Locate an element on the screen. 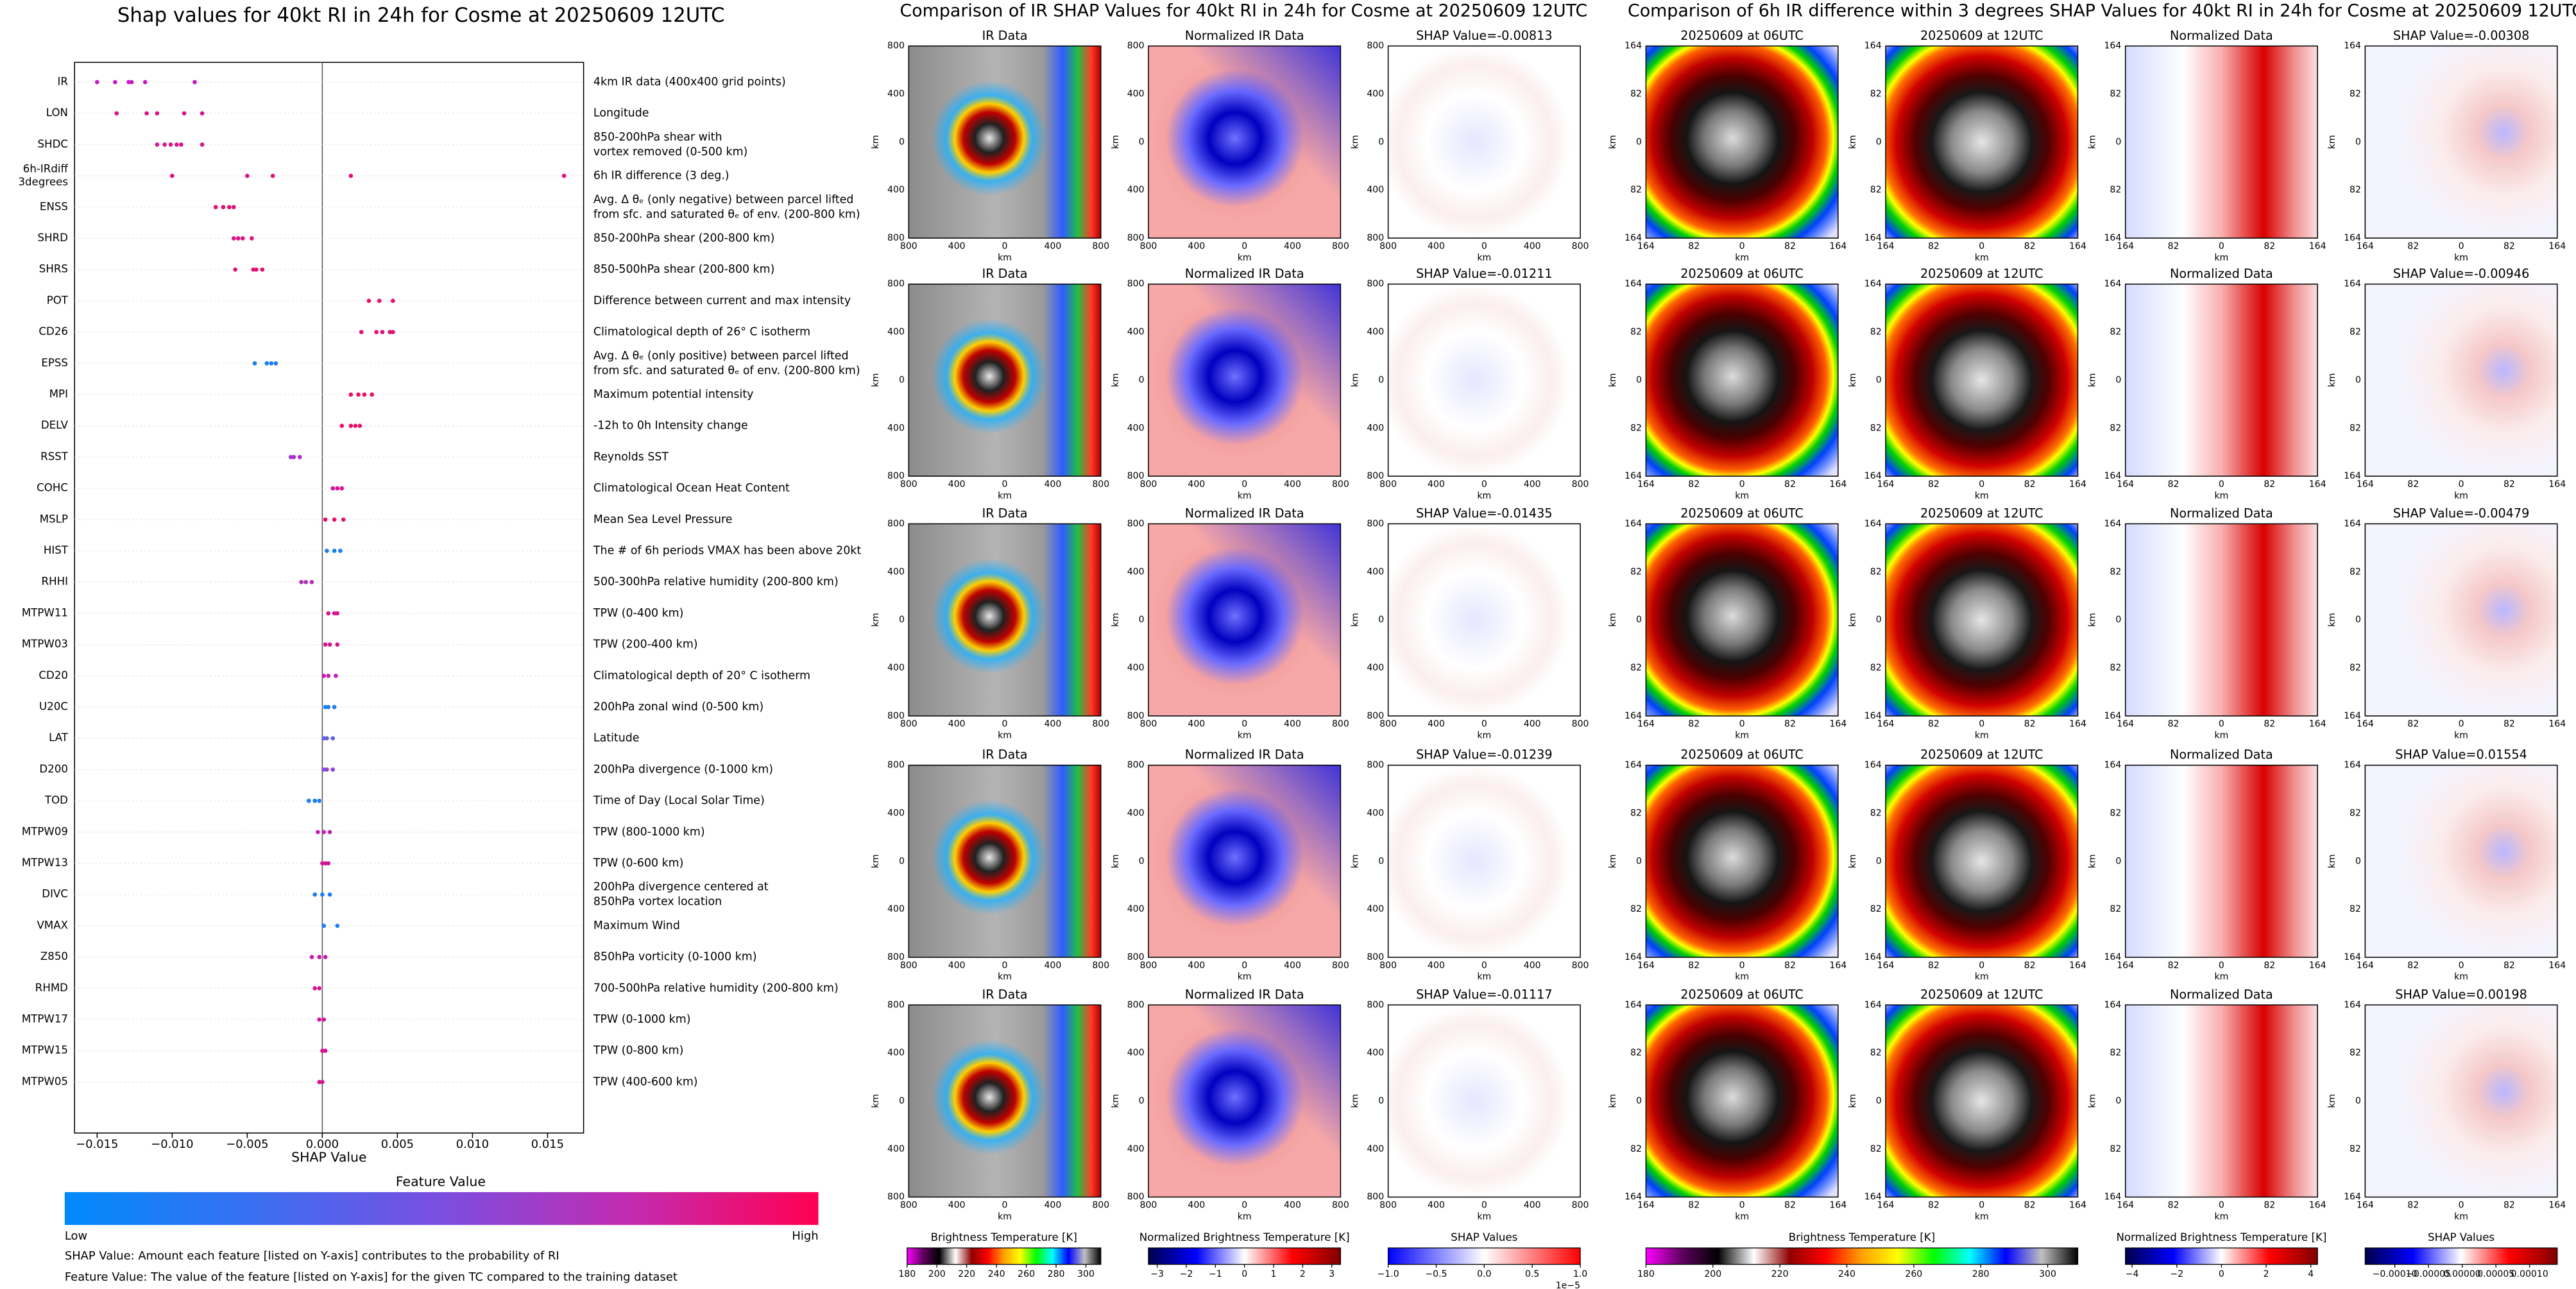  feature-description: Climatological depth of 26° C isotherm is located at coordinates (701, 333).